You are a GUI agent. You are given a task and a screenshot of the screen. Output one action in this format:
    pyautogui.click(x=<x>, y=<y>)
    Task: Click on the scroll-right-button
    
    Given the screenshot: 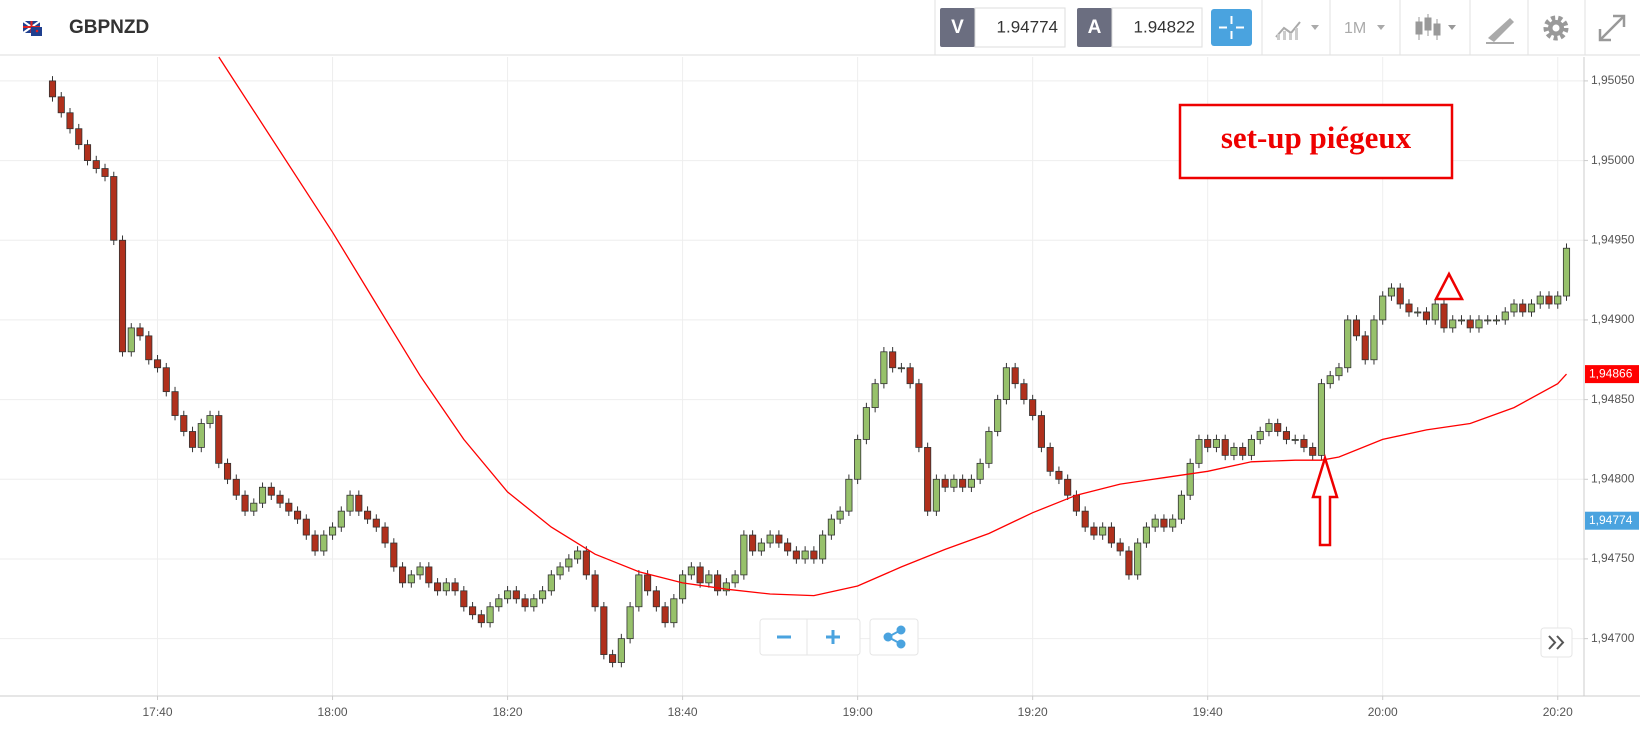 What is the action you would take?
    pyautogui.click(x=1556, y=642)
    